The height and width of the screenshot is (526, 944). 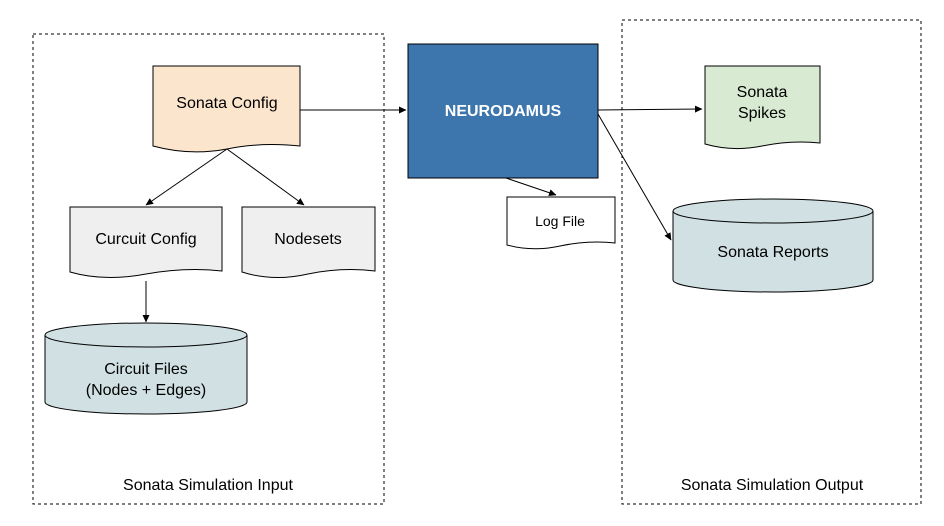 What do you see at coordinates (762, 92) in the screenshot?
I see `sonata-spikes-label-line1: Sonata` at bounding box center [762, 92].